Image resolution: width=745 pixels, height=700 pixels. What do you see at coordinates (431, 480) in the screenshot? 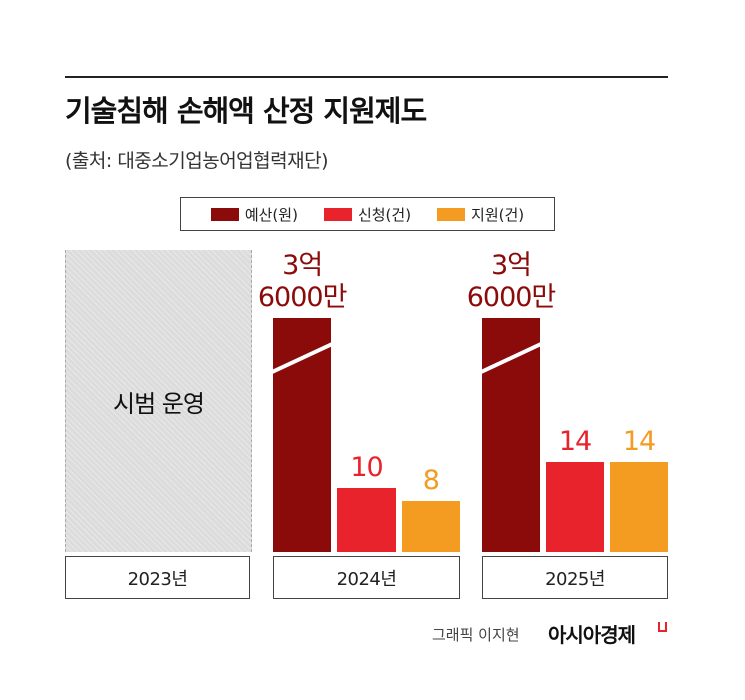
I see `value-label: 8` at bounding box center [431, 480].